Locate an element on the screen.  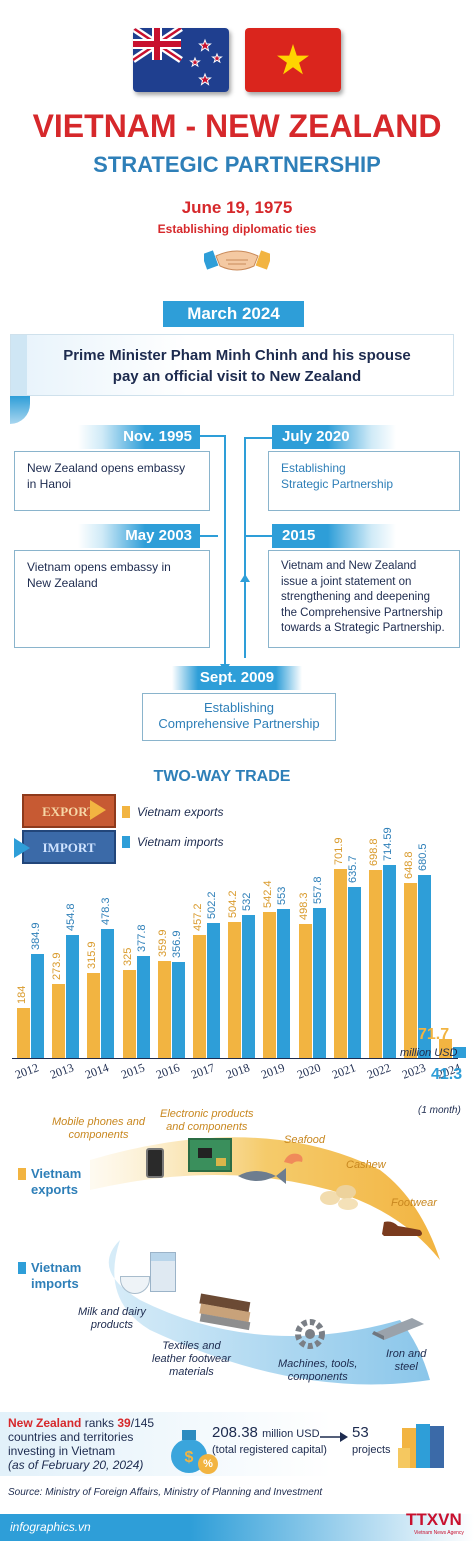
imports-legend-swatch is located at coordinates (22, 1268).